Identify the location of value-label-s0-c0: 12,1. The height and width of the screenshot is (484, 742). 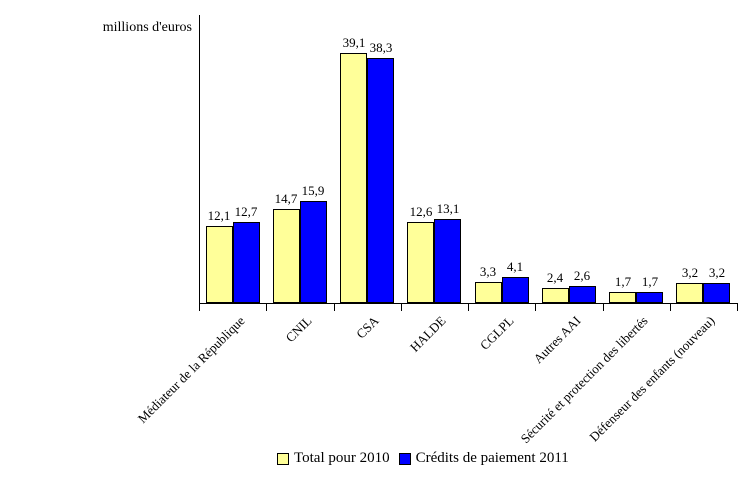
(219, 215).